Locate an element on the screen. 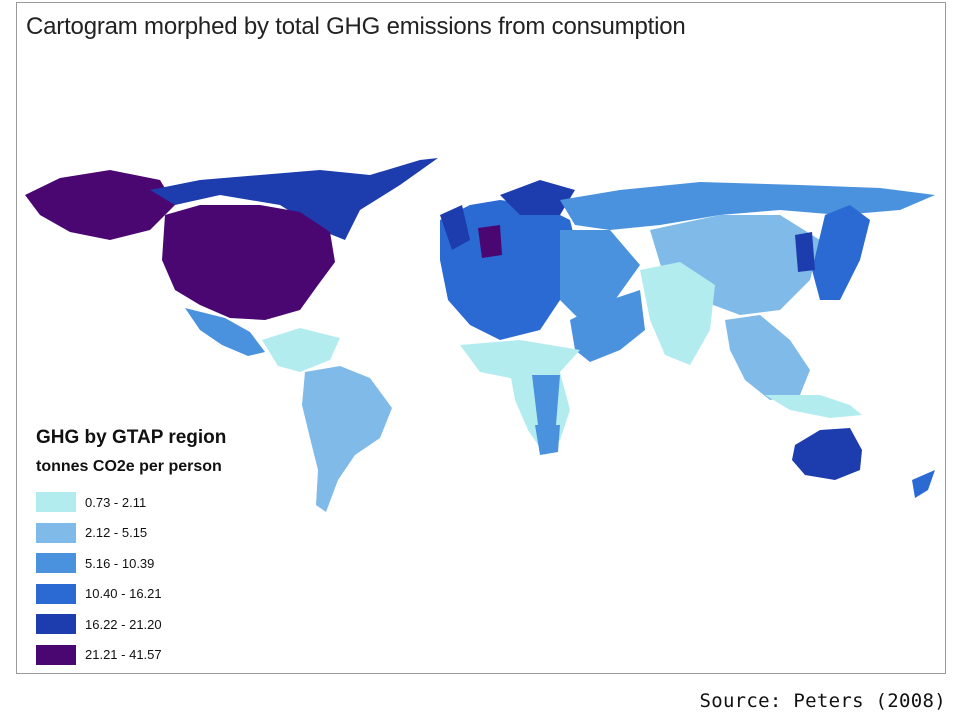  legend-label: 21.21 - 41.57 is located at coordinates (123, 655).